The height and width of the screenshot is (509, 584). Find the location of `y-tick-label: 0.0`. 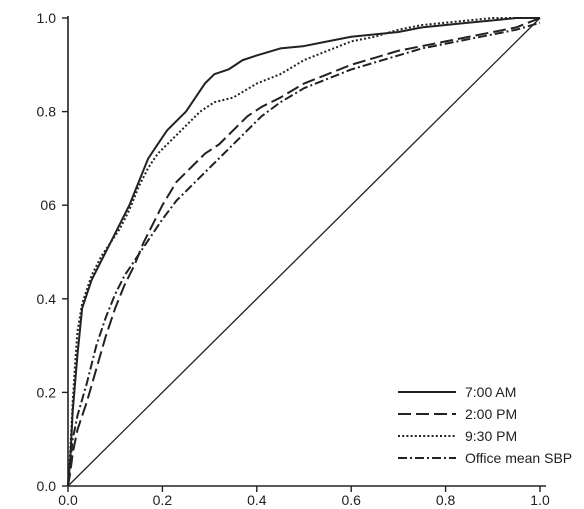

y-tick-label: 0.0 is located at coordinates (47, 486).